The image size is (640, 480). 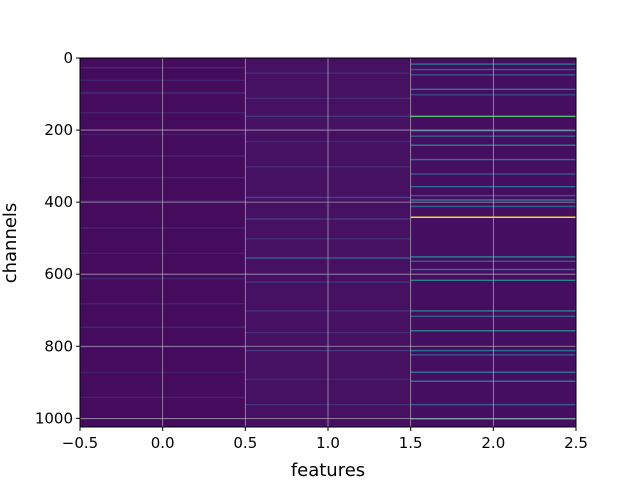 What do you see at coordinates (245, 443) in the screenshot?
I see `x-tick-label: 0.5` at bounding box center [245, 443].